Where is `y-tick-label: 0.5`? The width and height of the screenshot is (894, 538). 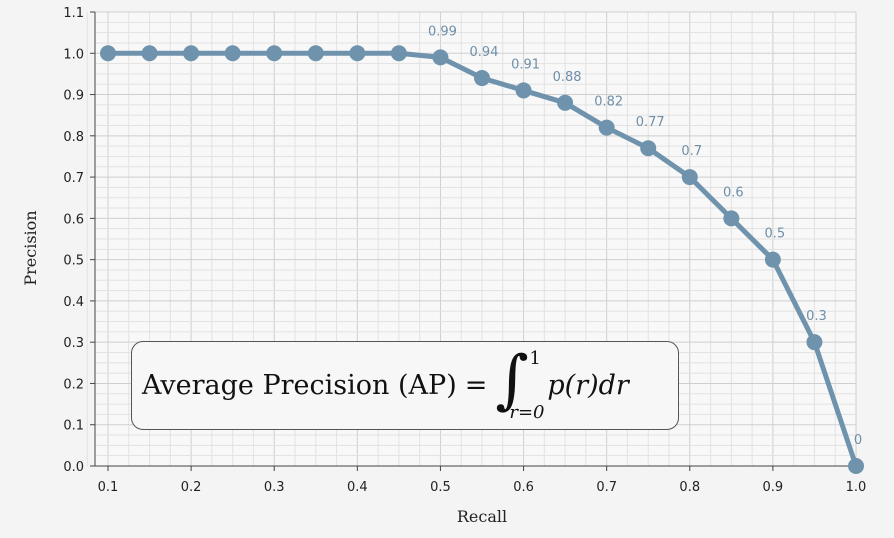 y-tick-label: 0.5 is located at coordinates (73, 261).